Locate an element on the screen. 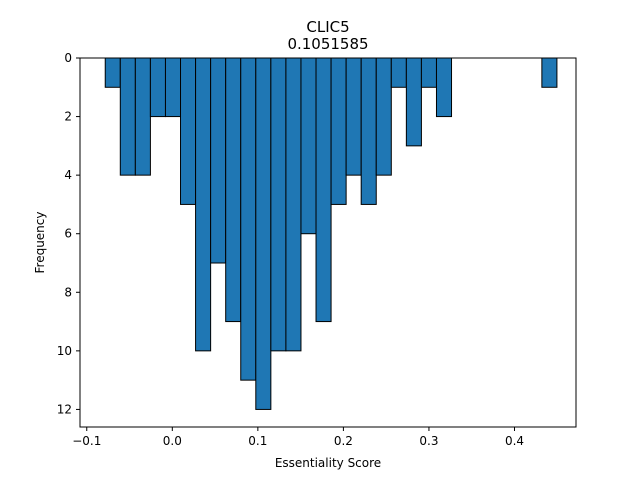 Image resolution: width=640 pixels, height=480 pixels. y-tick-label: 2 is located at coordinates (68, 117).